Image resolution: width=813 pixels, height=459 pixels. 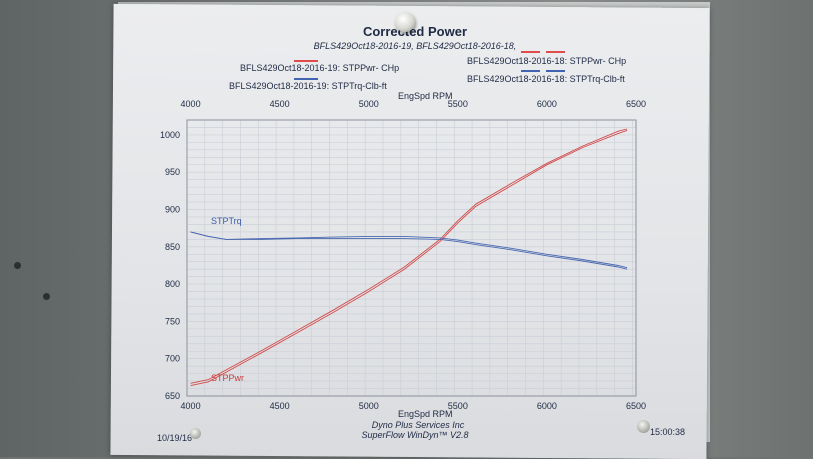 I want to click on series-label-stppwr: STPPwr, so click(x=227, y=378).